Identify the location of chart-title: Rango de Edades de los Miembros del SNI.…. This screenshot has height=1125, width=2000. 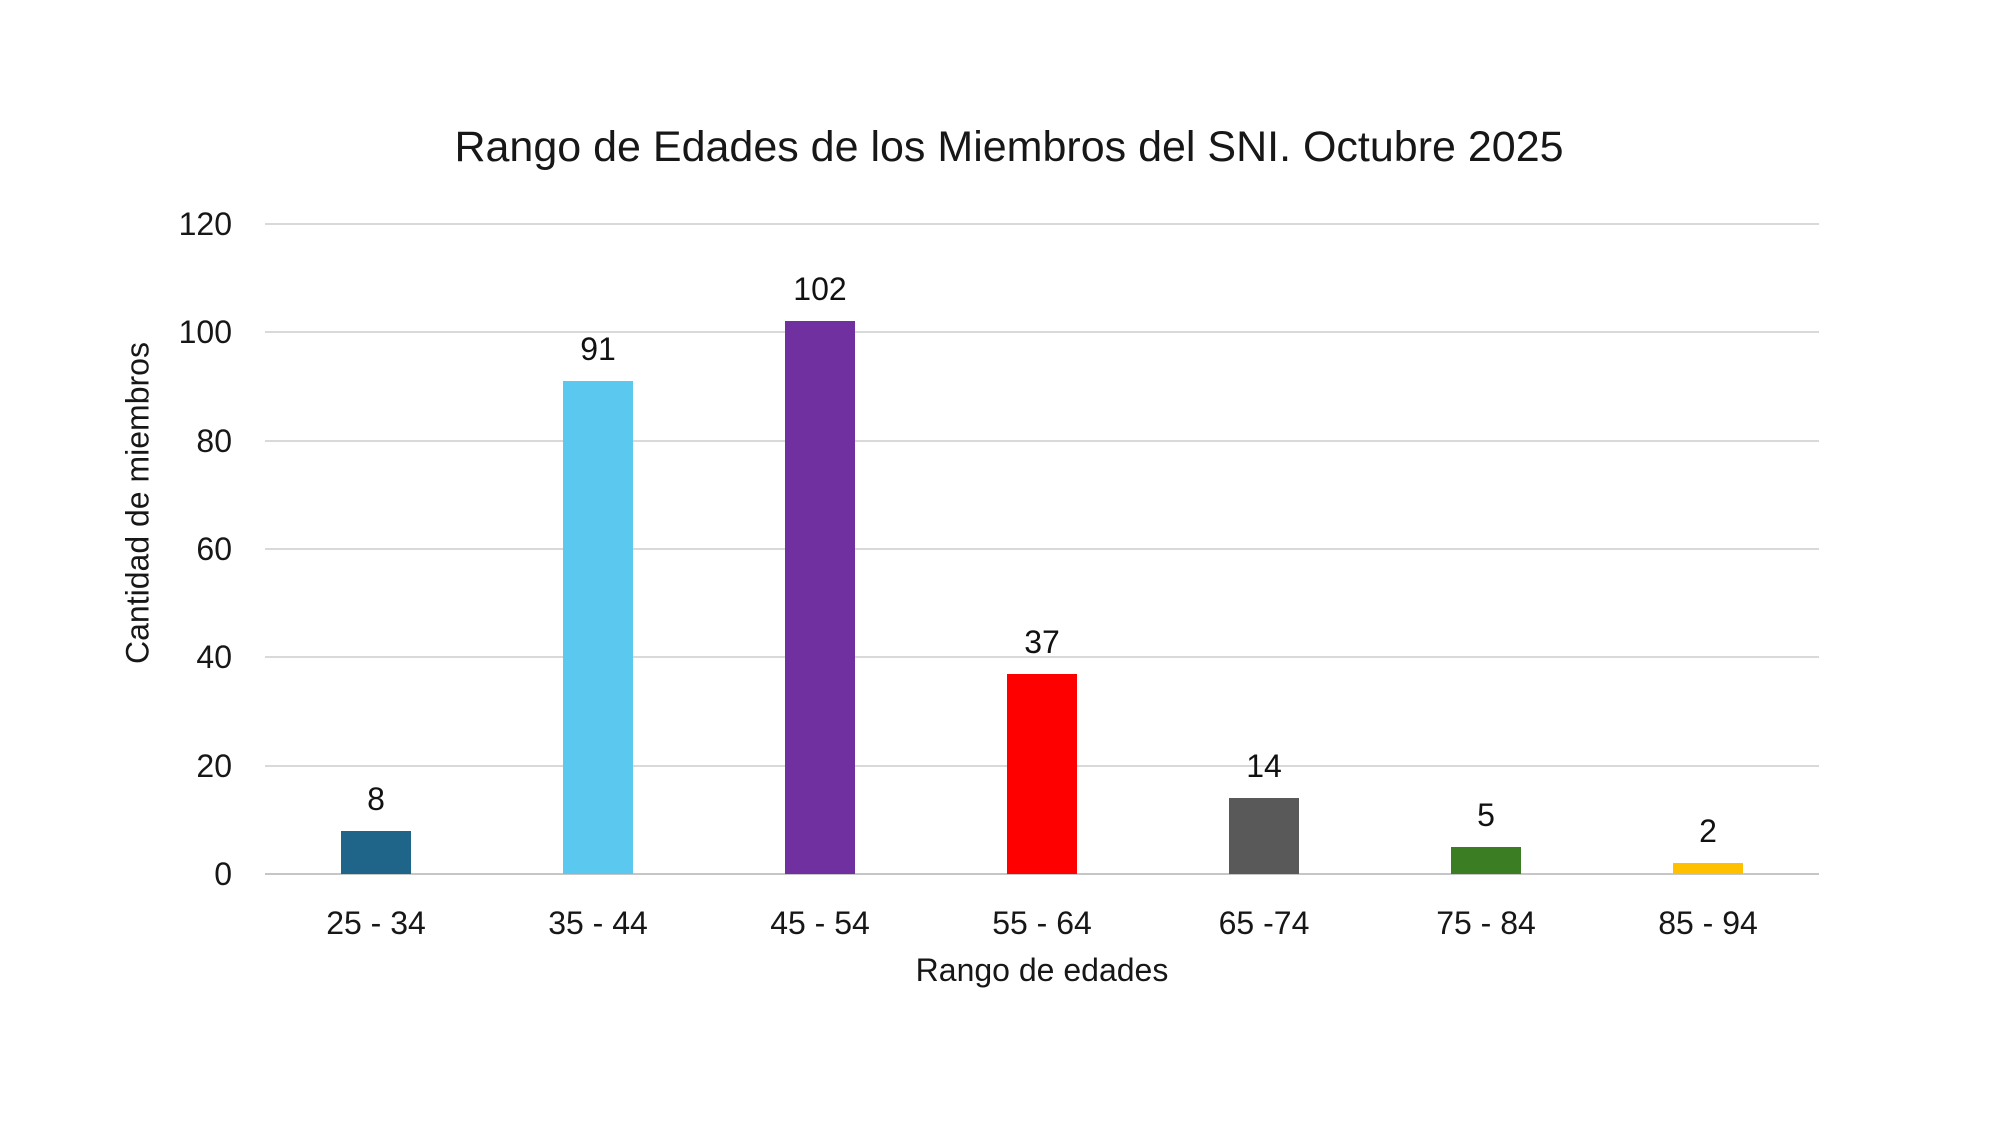
(1009, 147).